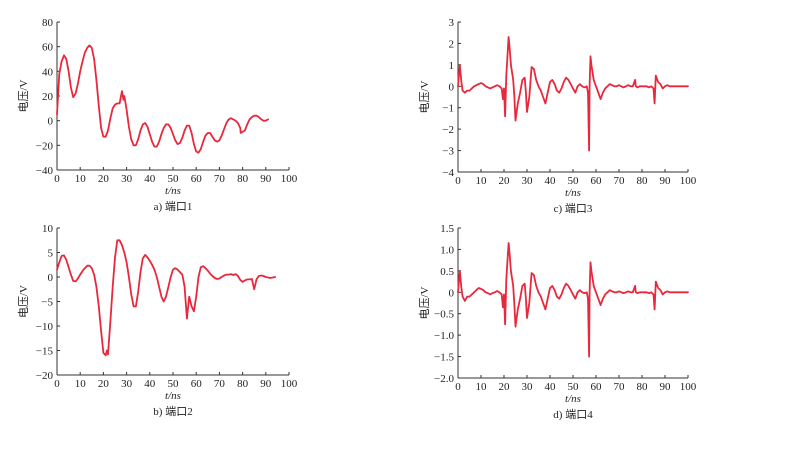  I want to click on y-tick-label: −2.0, so click(444, 379).